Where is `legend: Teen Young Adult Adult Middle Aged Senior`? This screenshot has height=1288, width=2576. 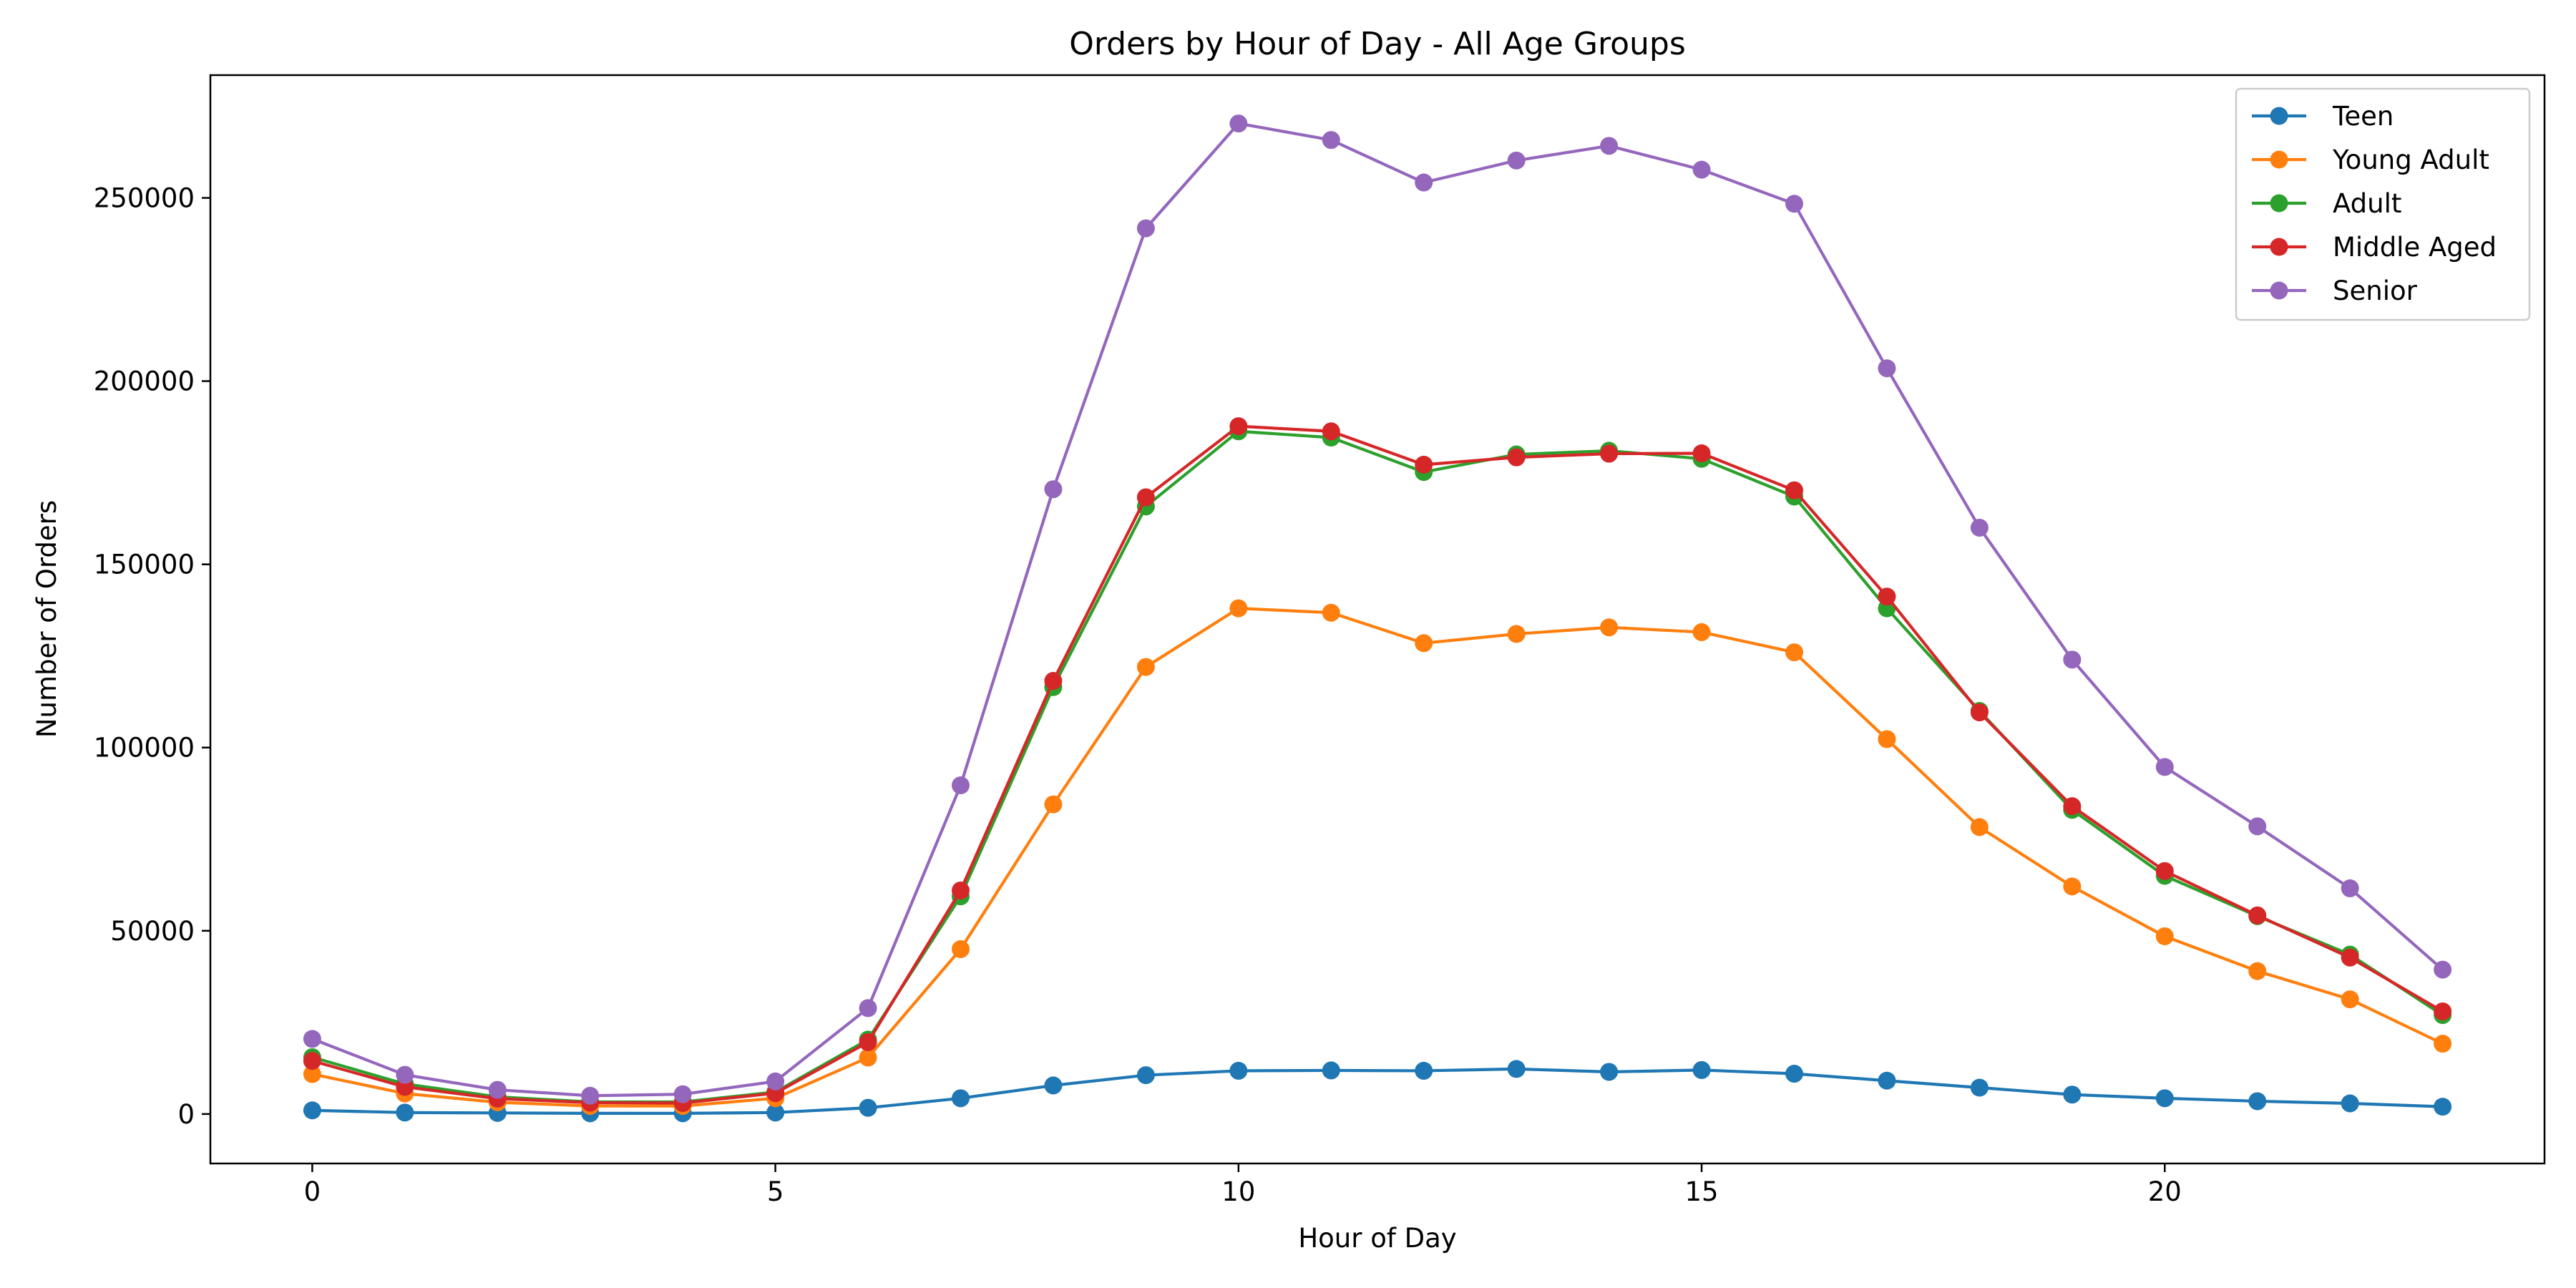
legend: Teen Young Adult Adult Middle Aged Senior is located at coordinates (2383, 204).